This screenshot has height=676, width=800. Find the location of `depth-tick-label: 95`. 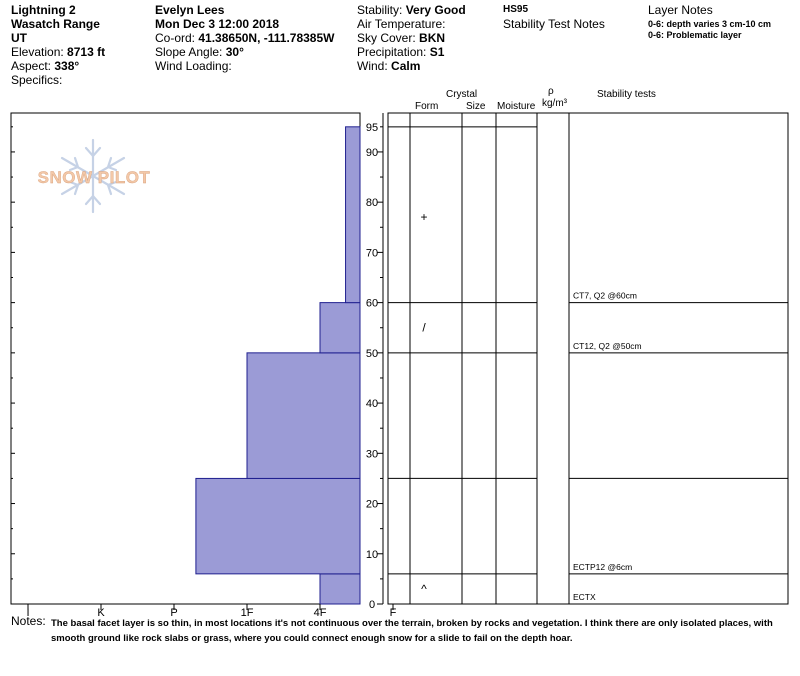

depth-tick-label: 95 is located at coordinates (372, 128).